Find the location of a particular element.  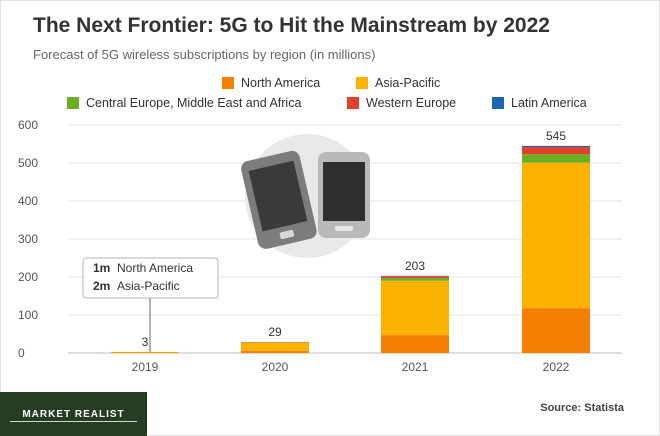

total-label: 3 is located at coordinates (145, 342).